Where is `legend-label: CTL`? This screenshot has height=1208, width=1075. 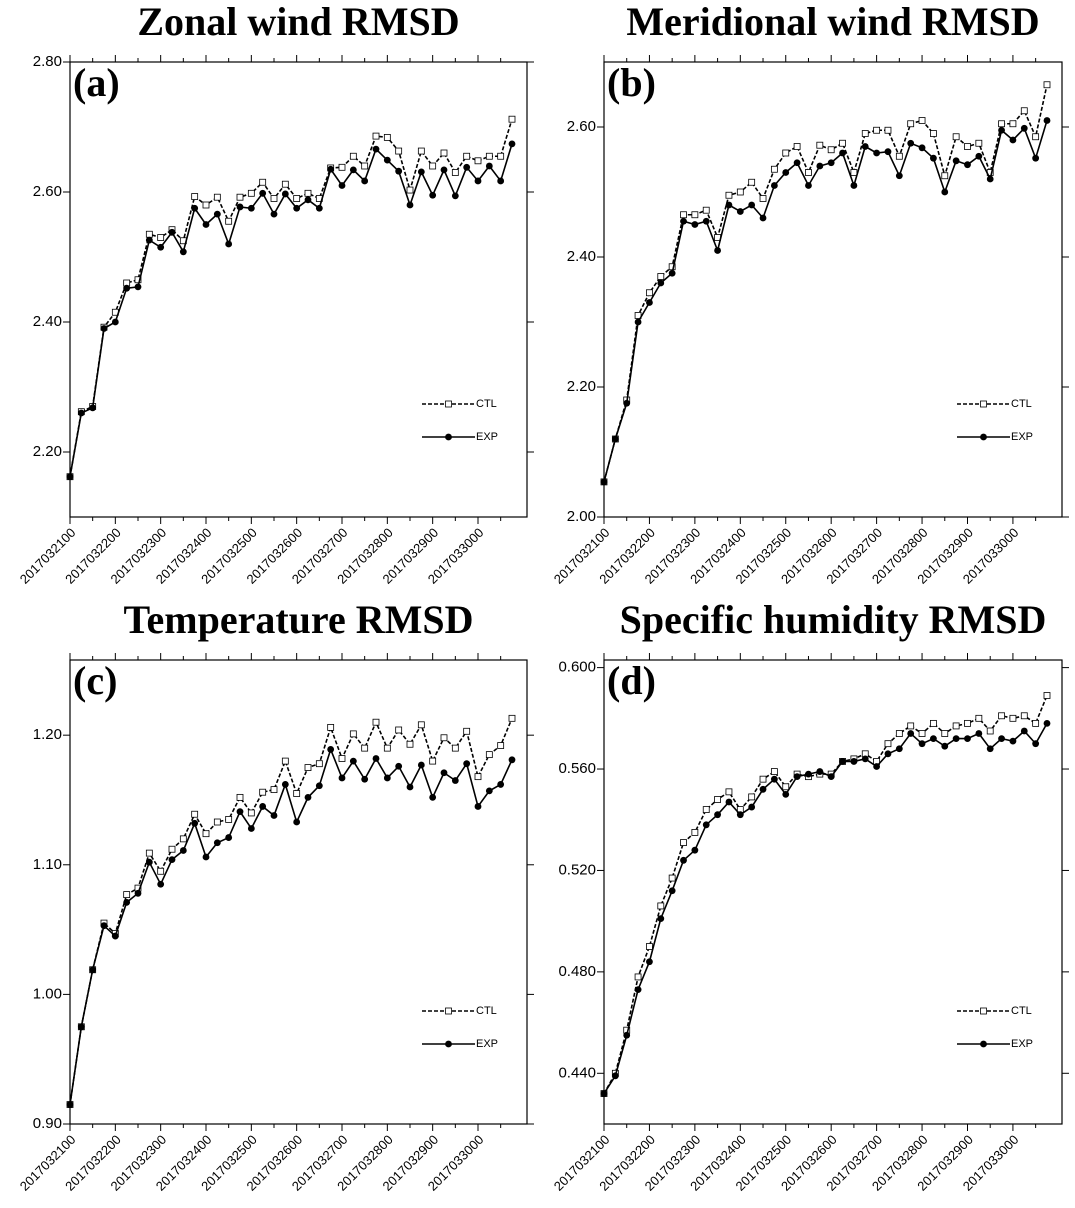 legend-label: CTL is located at coordinates (486, 404).